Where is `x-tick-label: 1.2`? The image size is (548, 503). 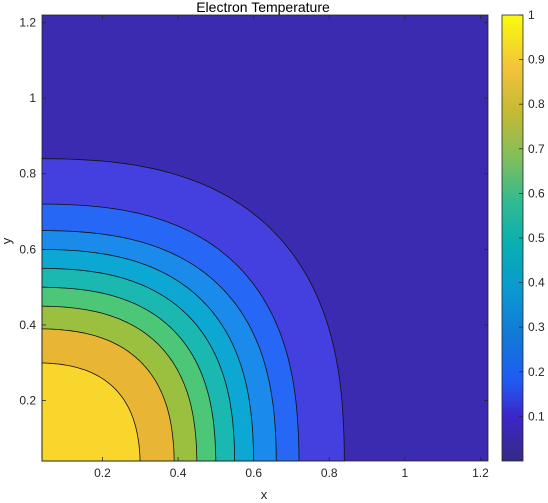
x-tick-label: 1.2 is located at coordinates (480, 473).